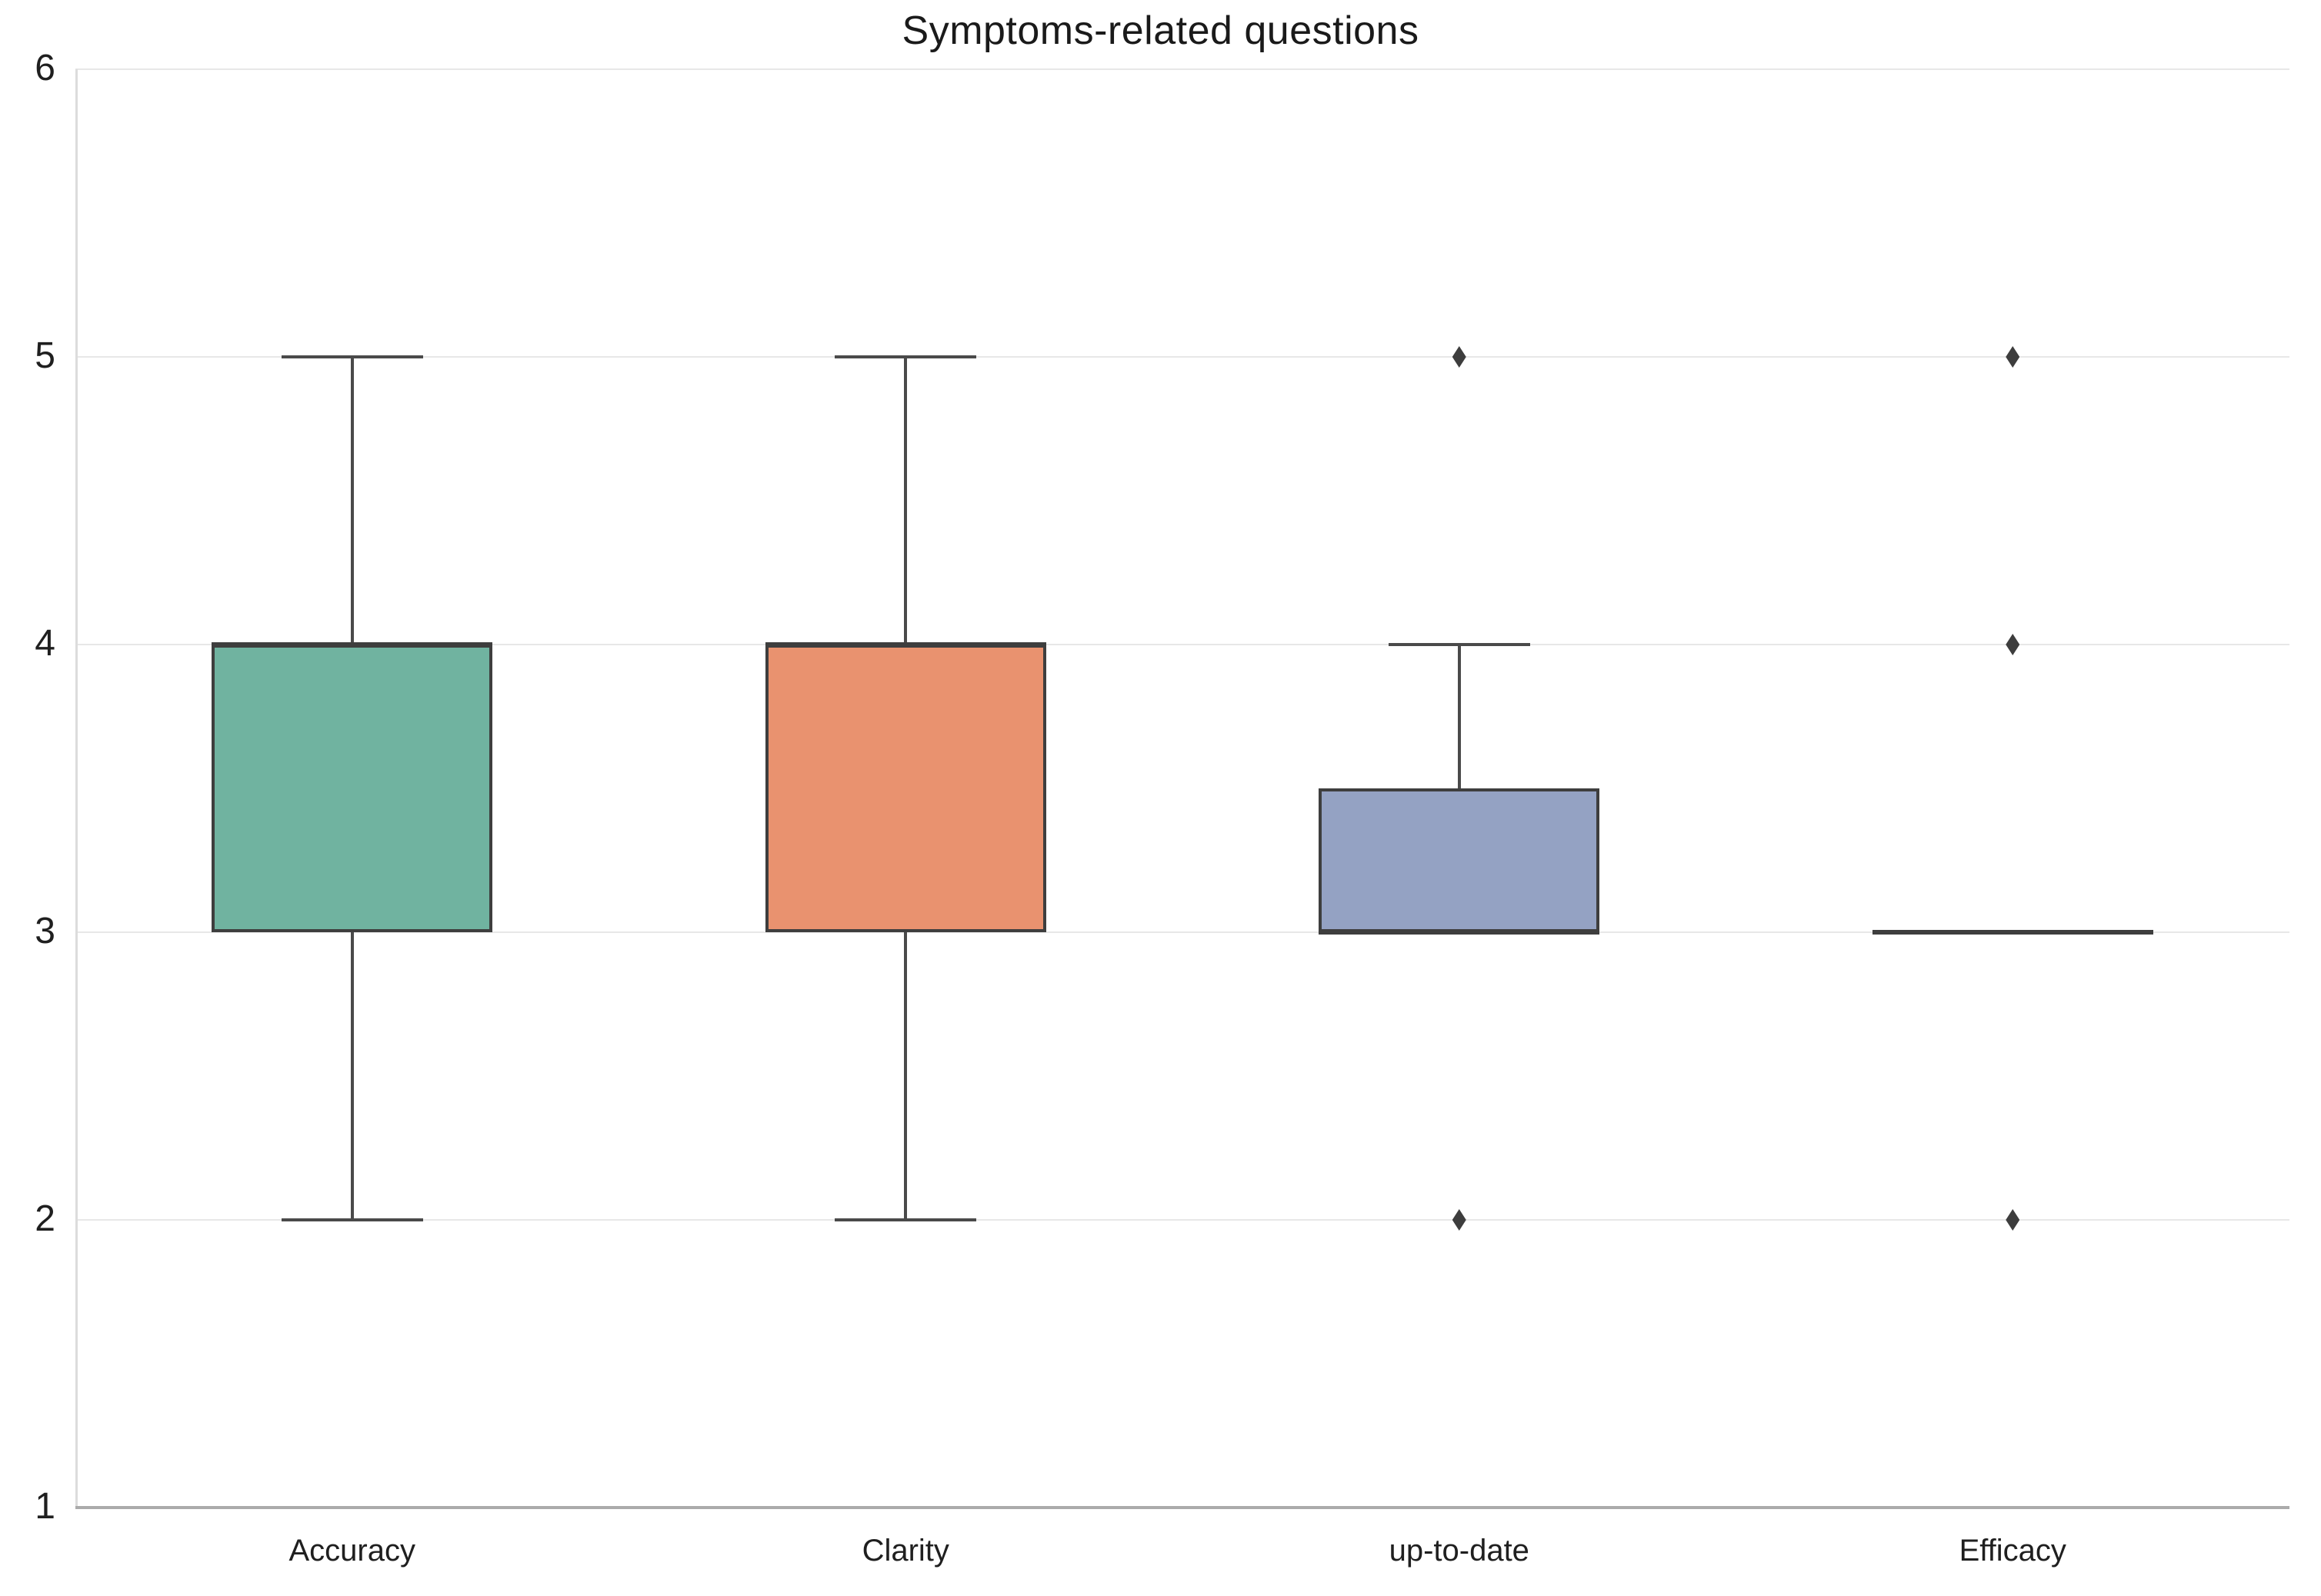  Describe the element at coordinates (906, 1219) in the screenshot. I see `whisker-cap-lower-clarity` at that location.